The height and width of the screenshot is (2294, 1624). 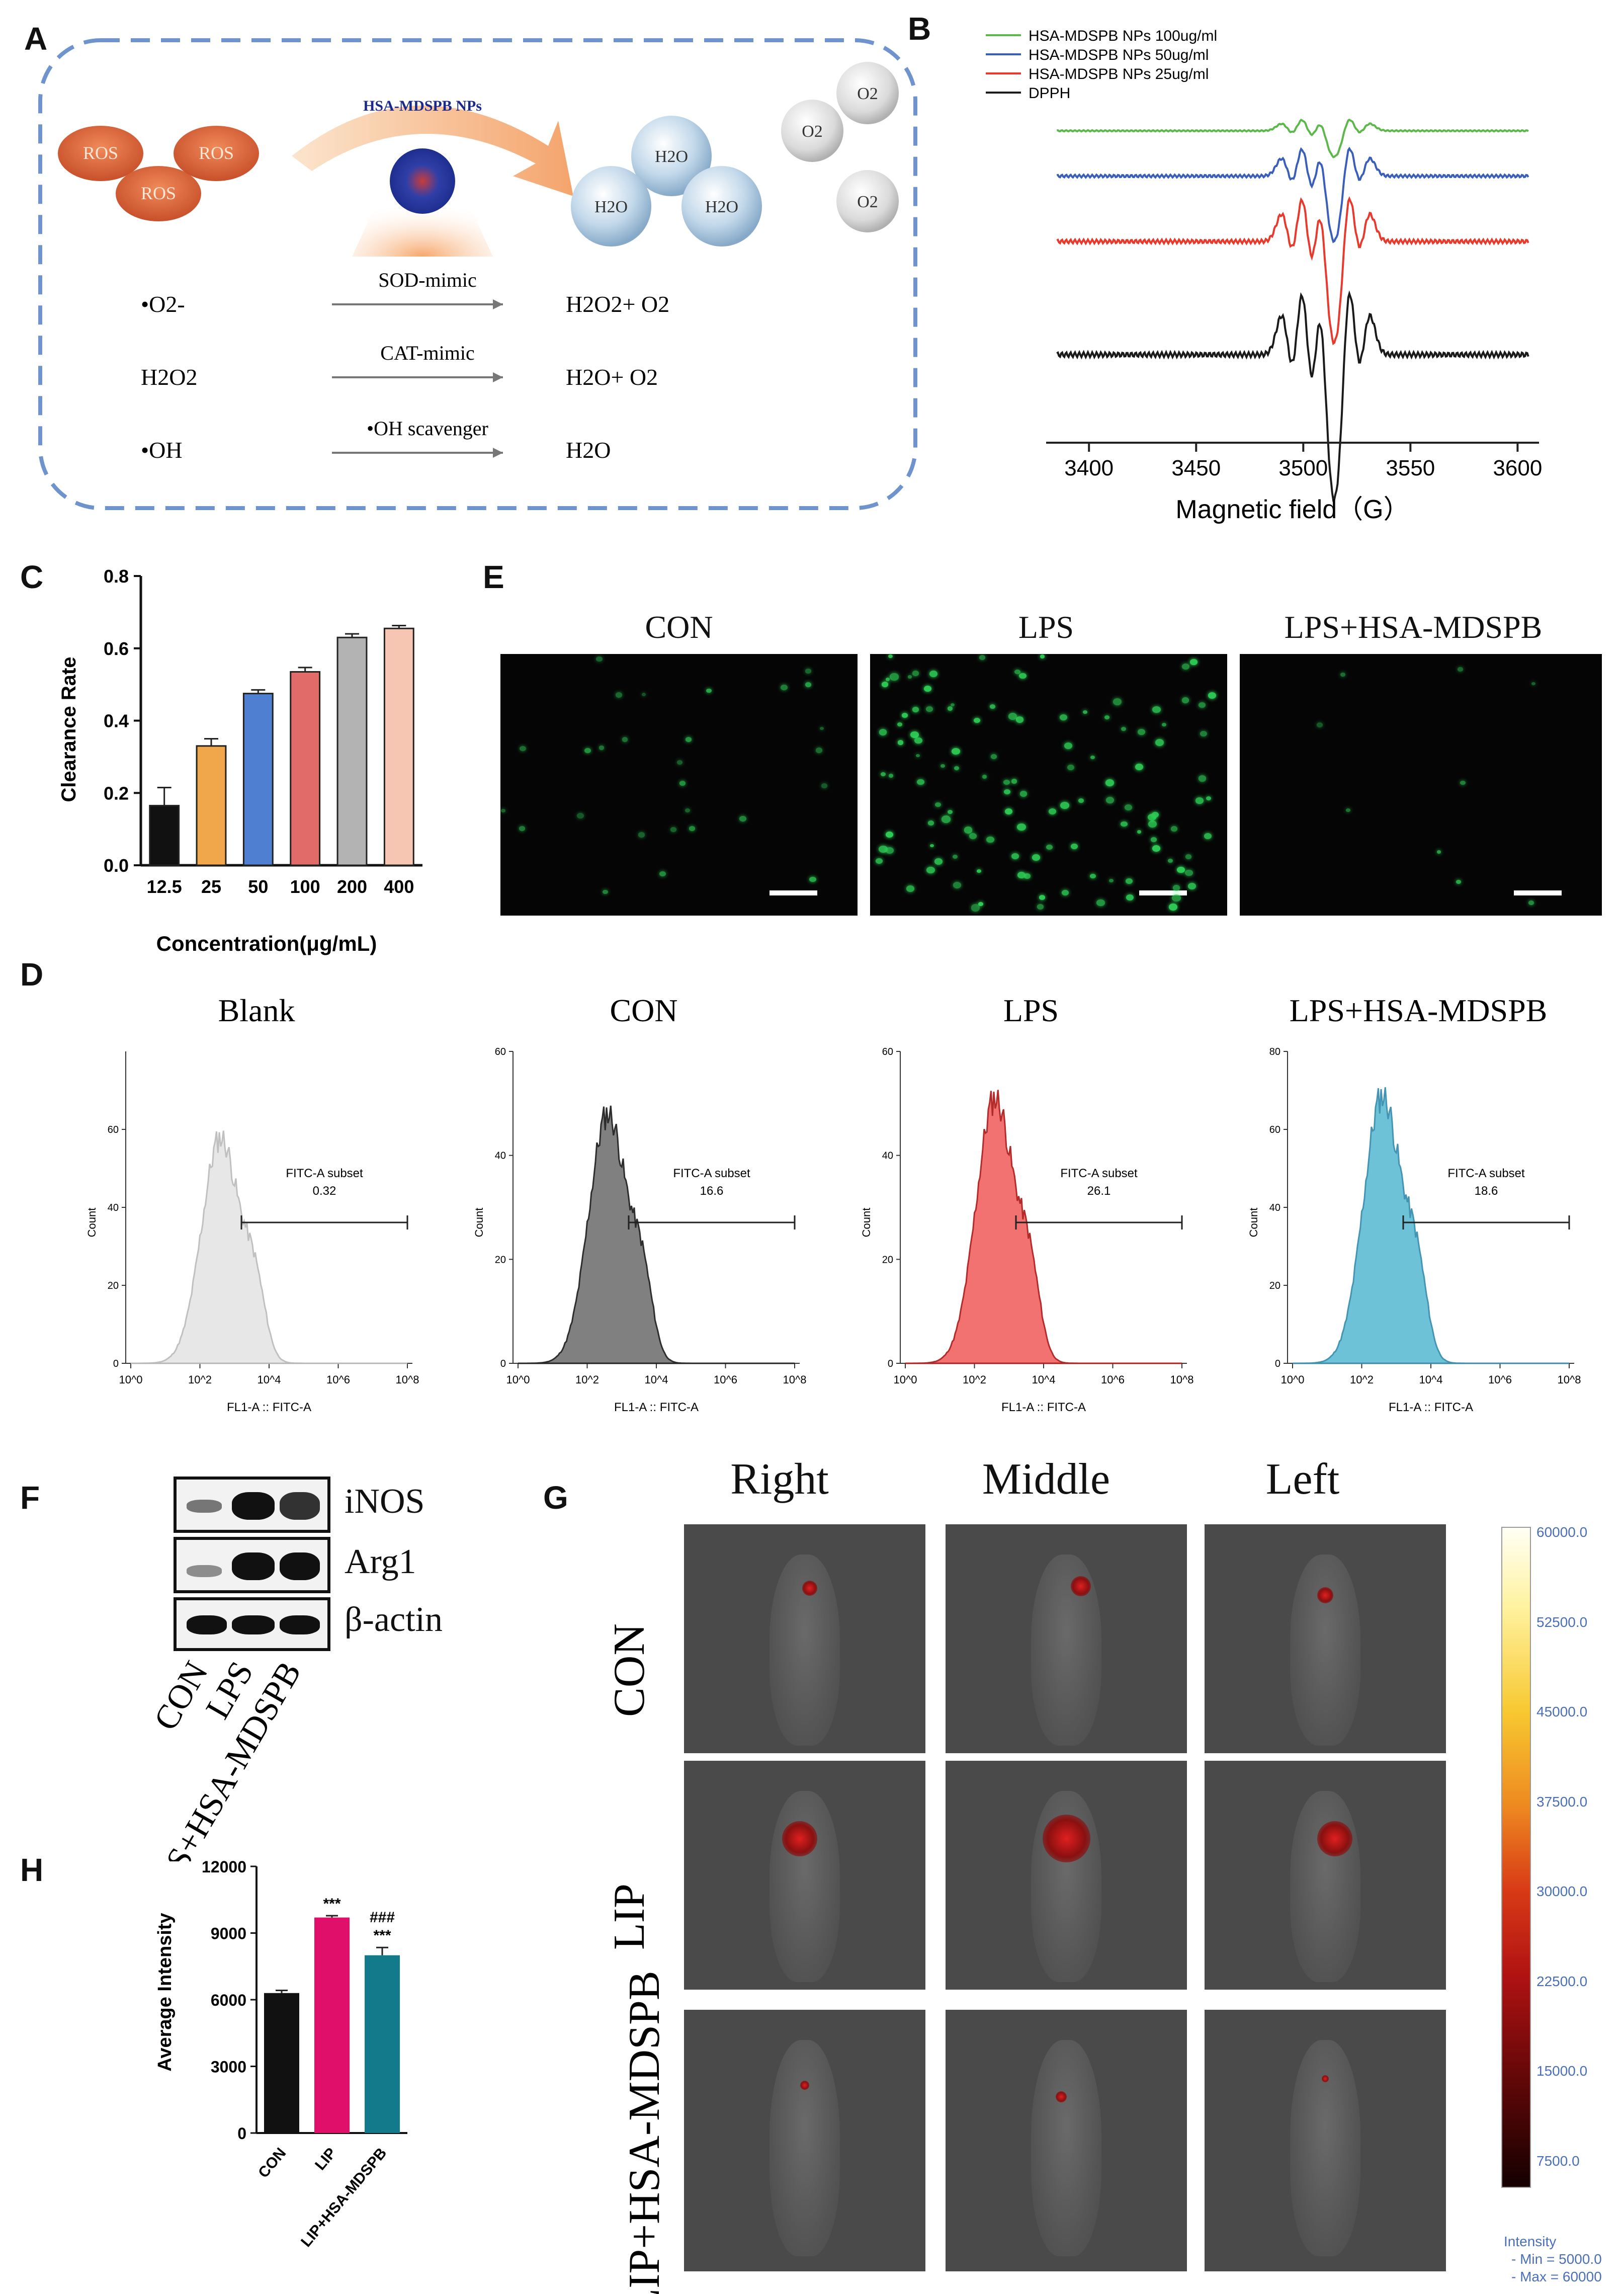 I want to click on reactant: •O2-, so click(x=163, y=304).